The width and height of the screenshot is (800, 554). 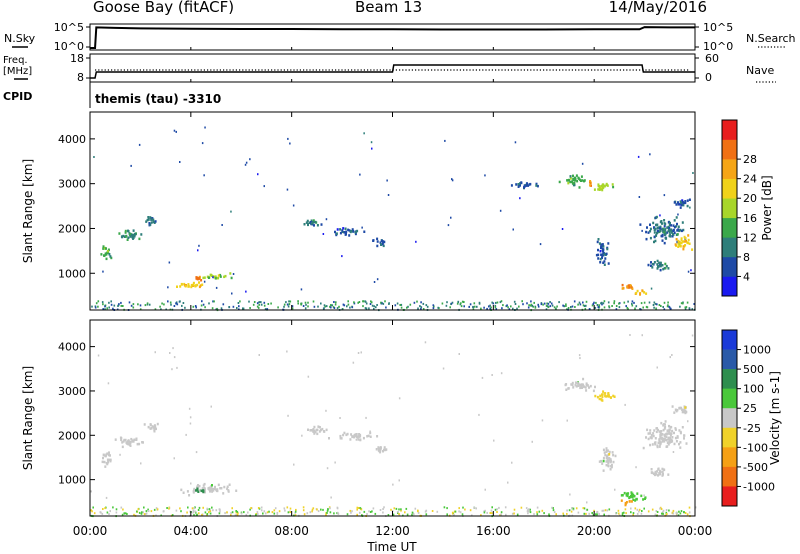 I want to click on noise-right-tick-label: 10^0, so click(x=718, y=46).